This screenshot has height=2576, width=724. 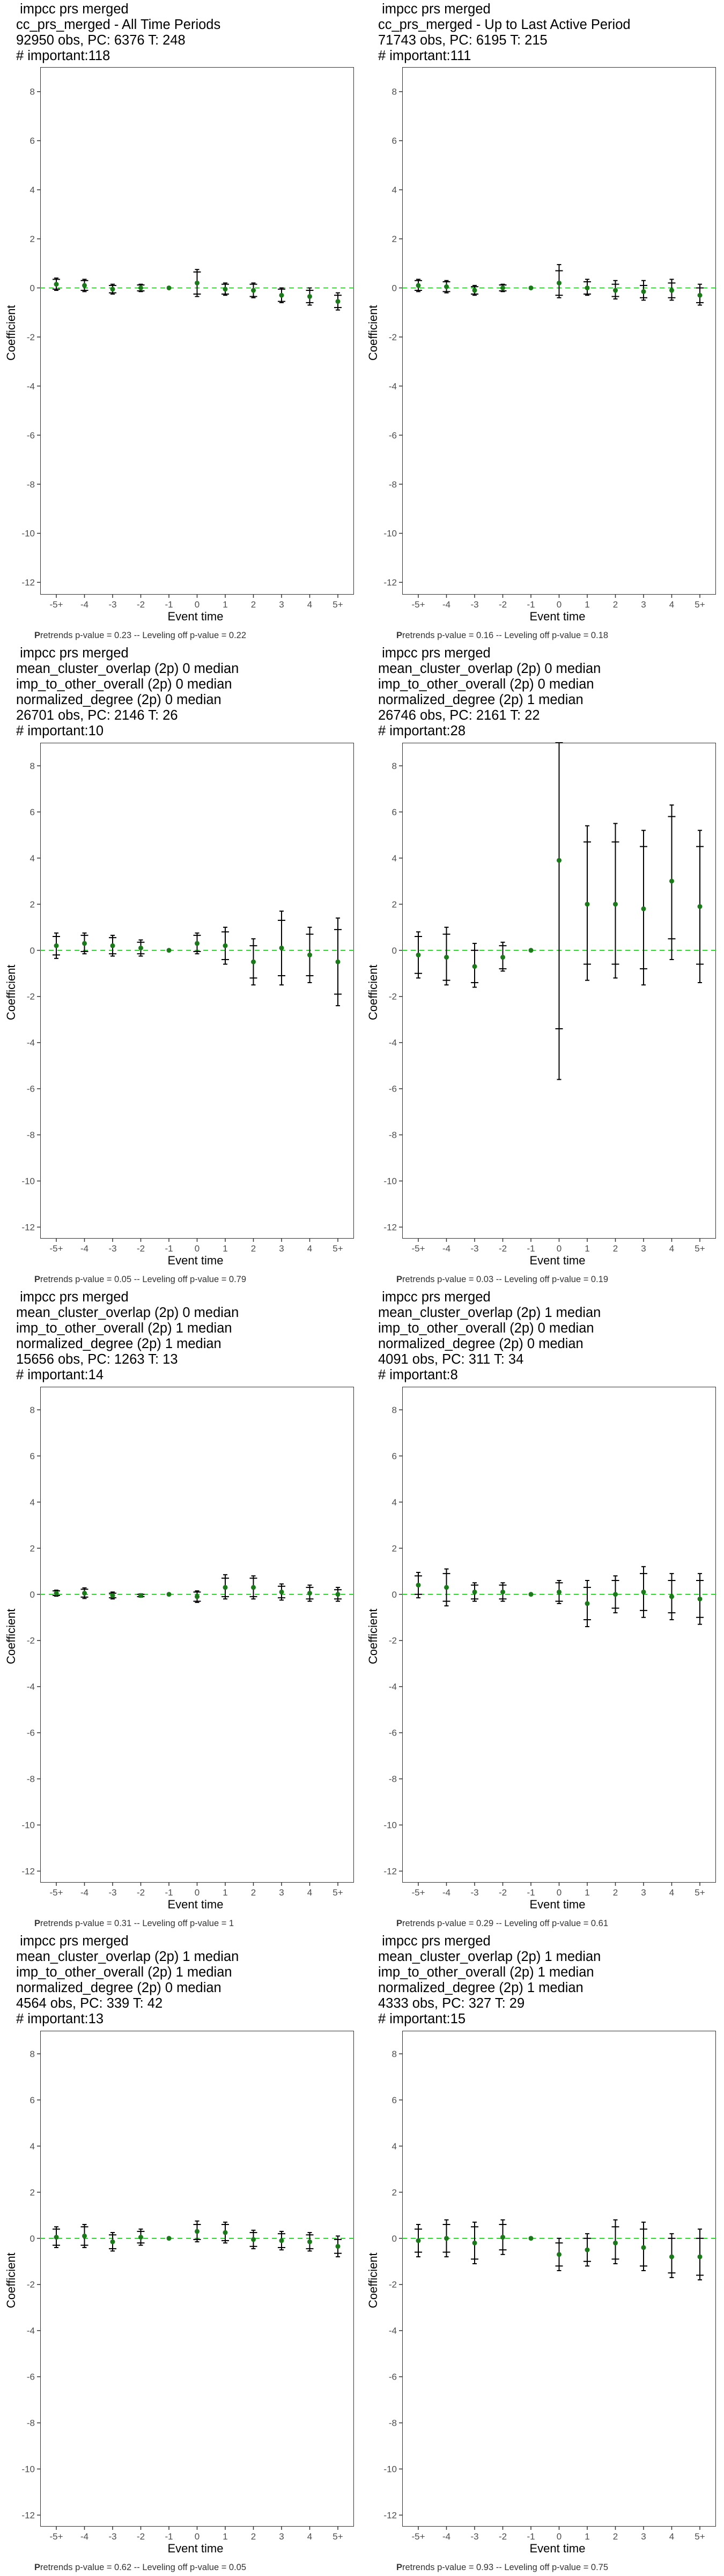 I want to click on chart-title-line: # important:10, so click(x=60, y=730).